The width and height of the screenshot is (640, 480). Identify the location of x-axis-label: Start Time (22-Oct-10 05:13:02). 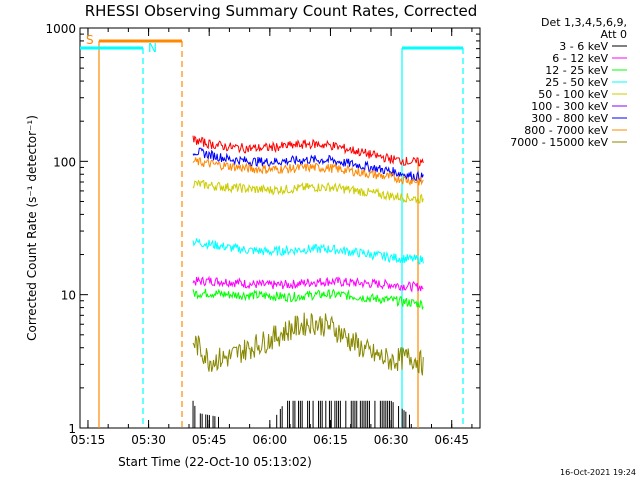
(215, 462).